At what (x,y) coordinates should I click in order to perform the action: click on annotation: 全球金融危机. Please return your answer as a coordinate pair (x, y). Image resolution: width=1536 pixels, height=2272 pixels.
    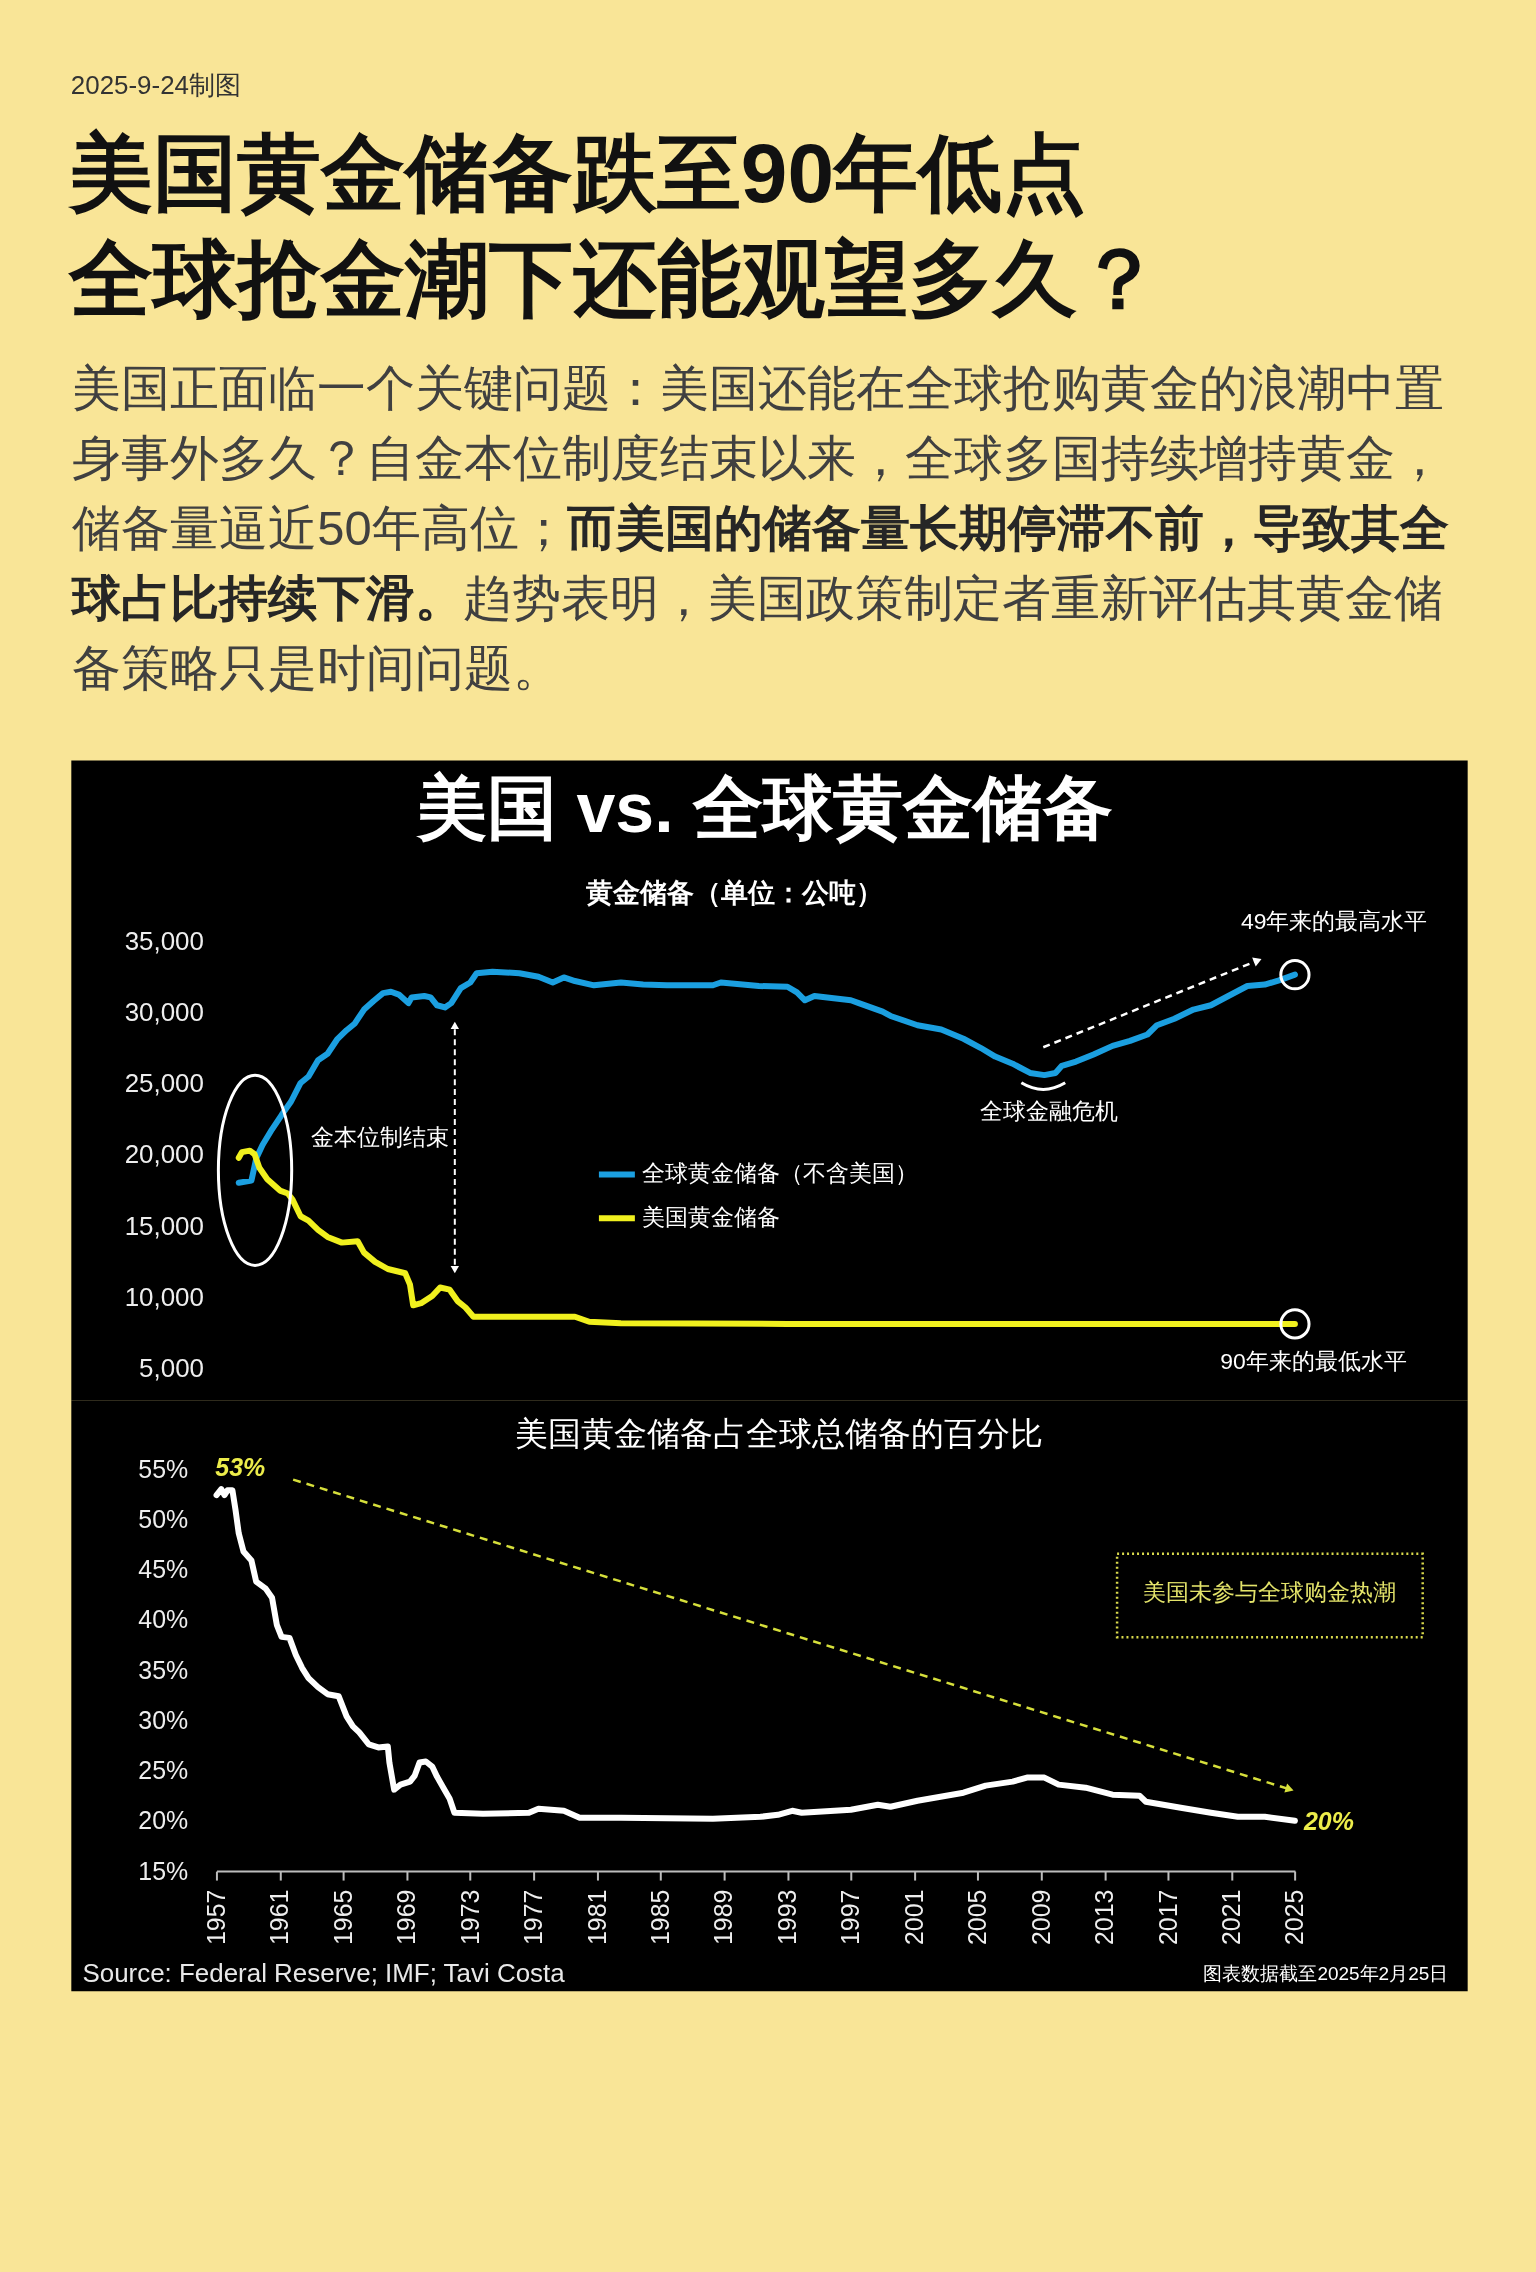
    Looking at the image, I should click on (1049, 1111).